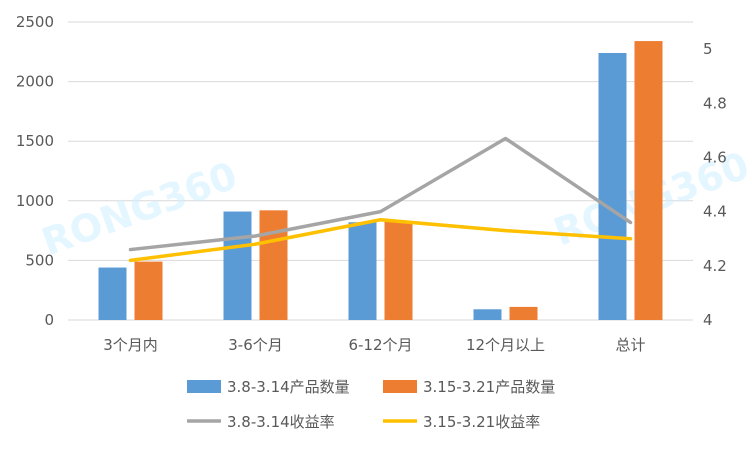 Image resolution: width=752 pixels, height=450 pixels. Describe the element at coordinates (715, 266) in the screenshot. I see `right-axis-tick-label: 4.2` at that location.